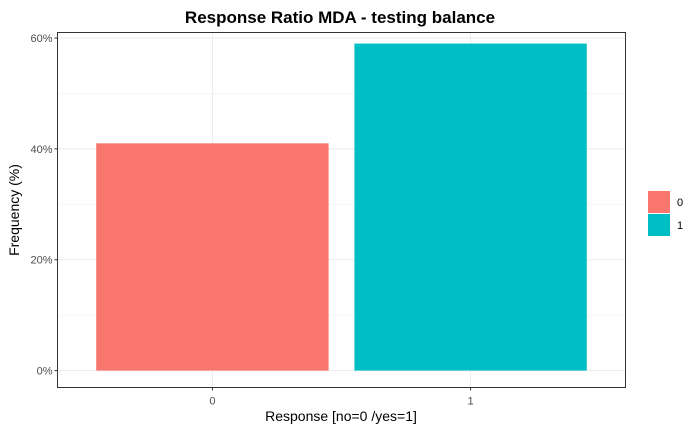  I want to click on y-tick-label: 60%, so click(41, 39).